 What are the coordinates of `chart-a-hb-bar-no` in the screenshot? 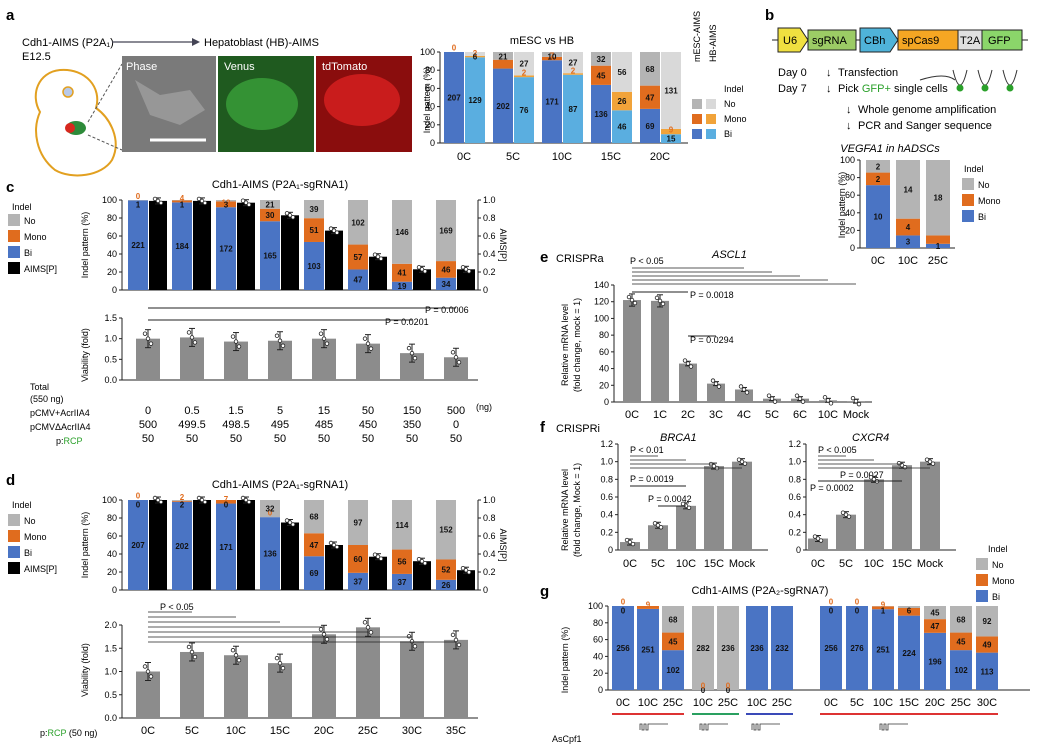 It's located at (475, 54).